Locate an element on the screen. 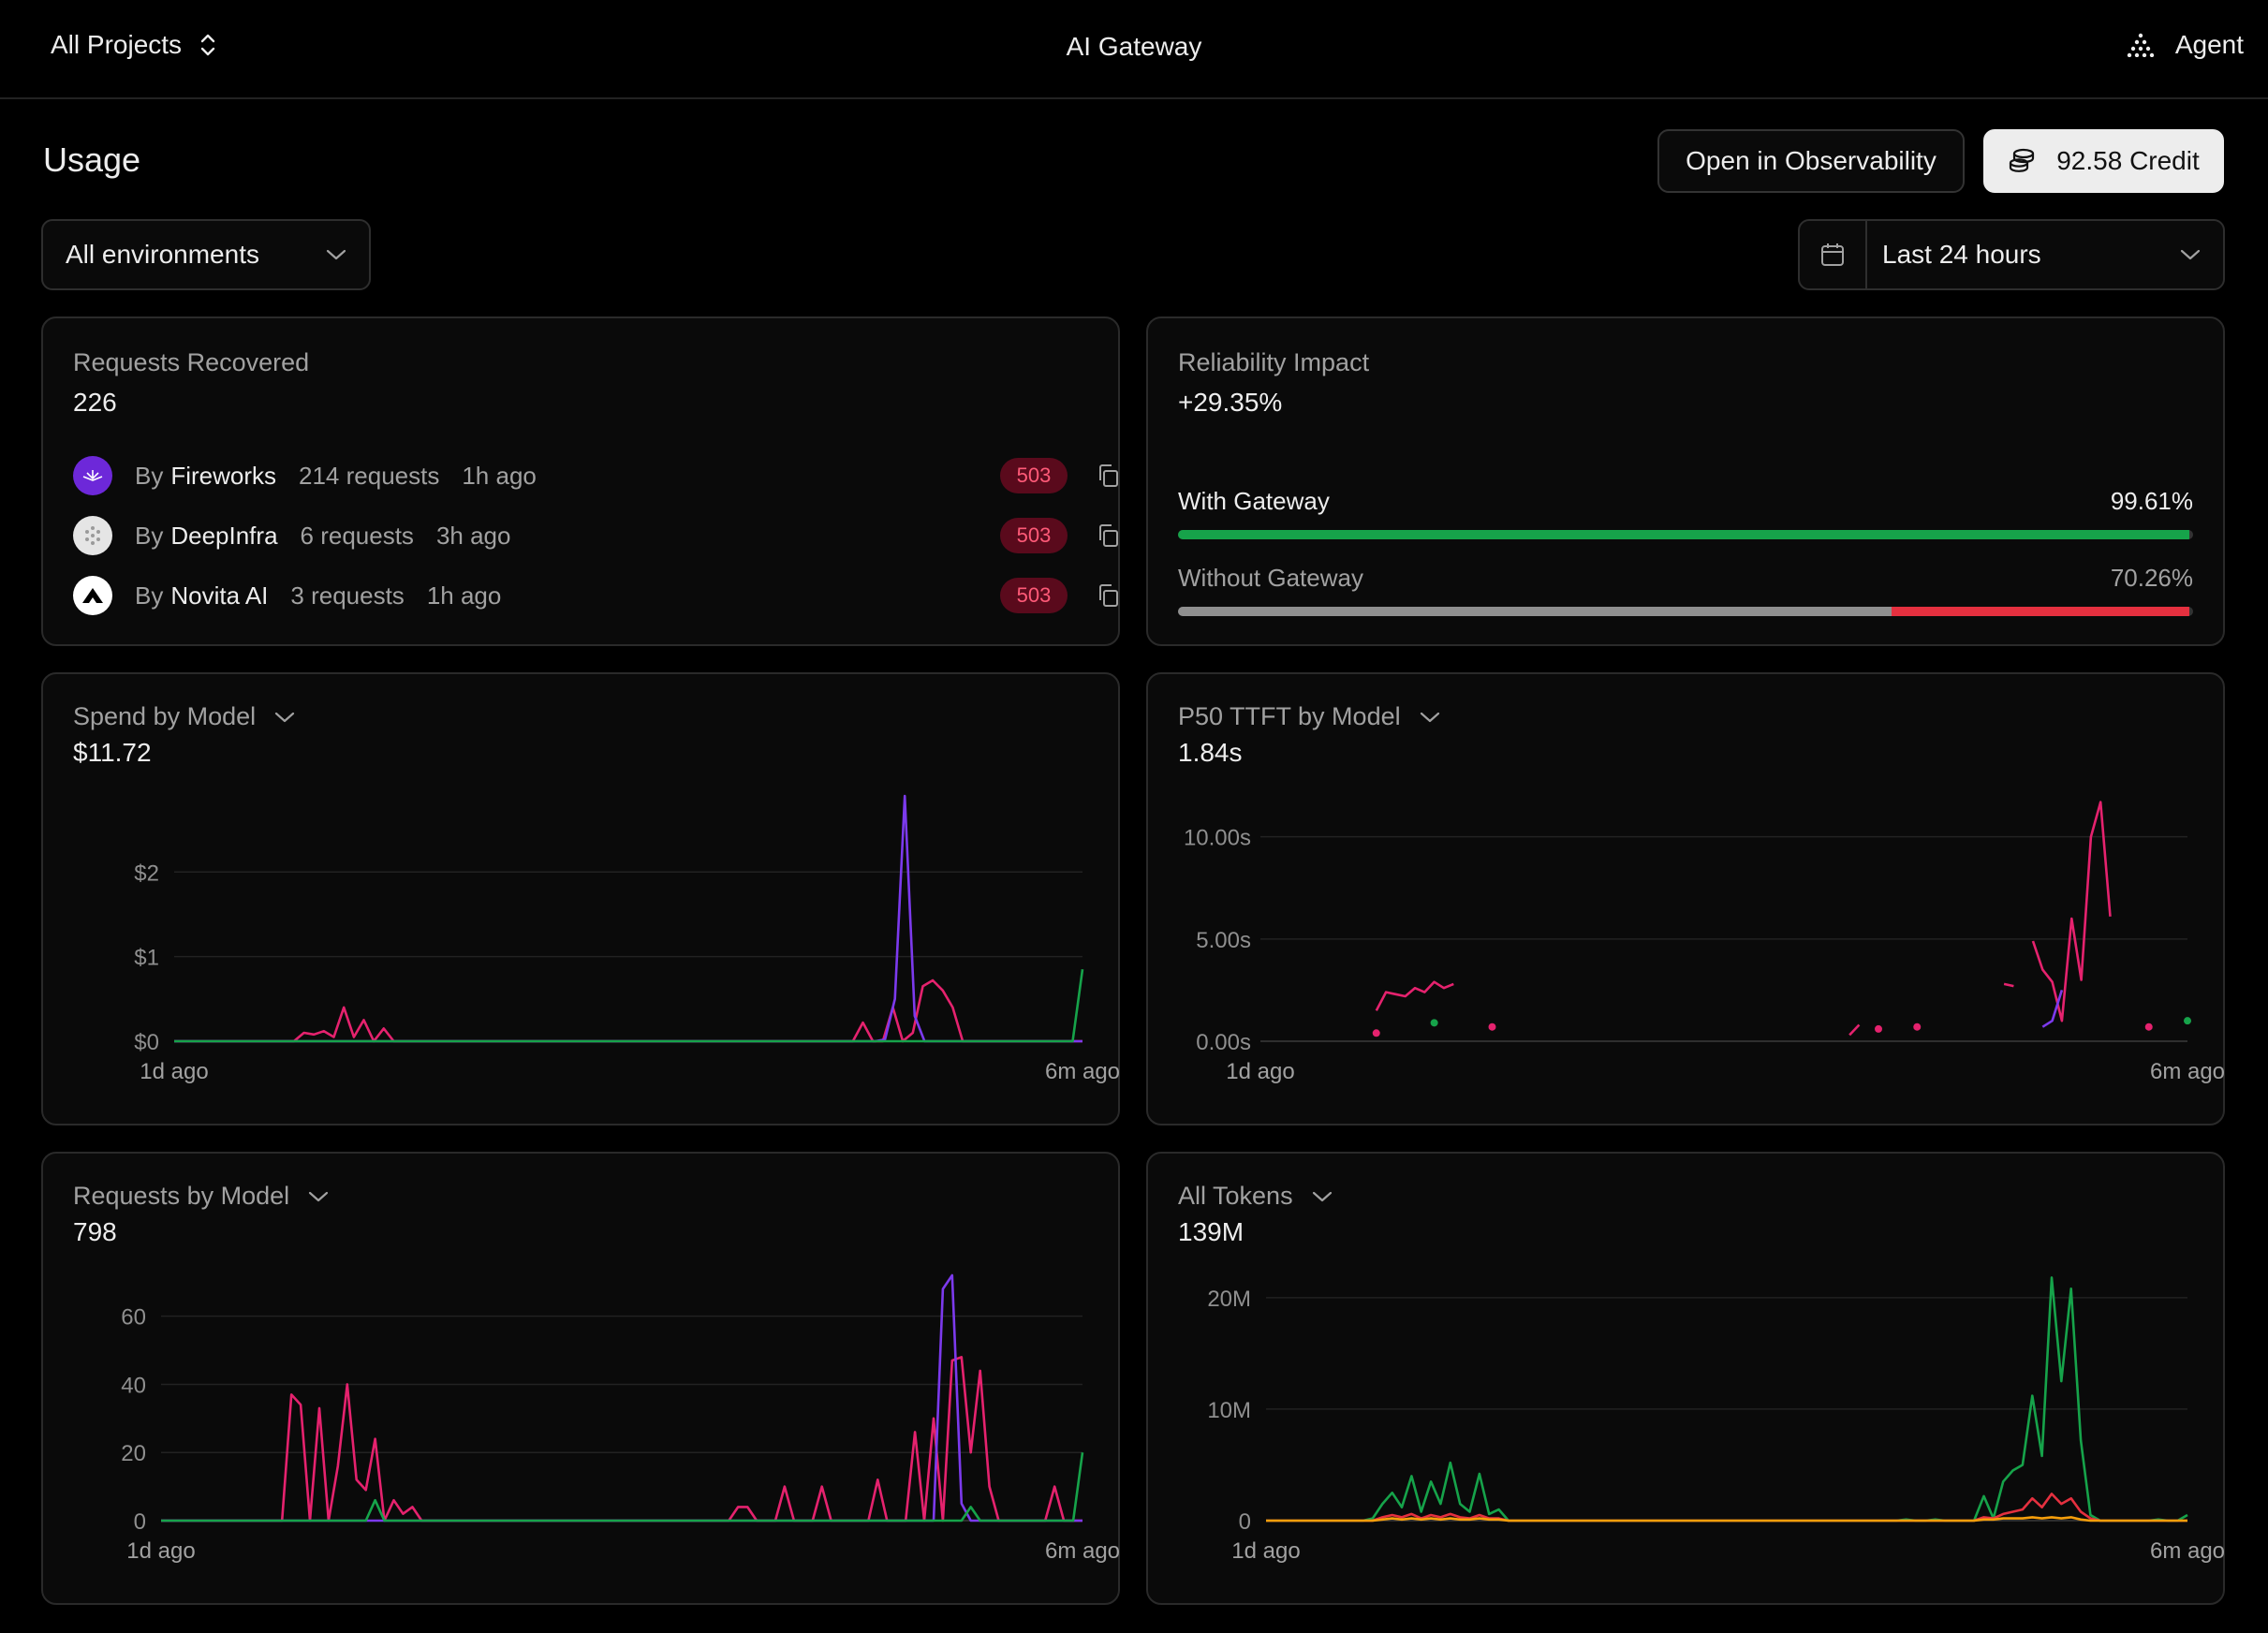 The width and height of the screenshot is (2268, 1633). requests-recovered-value: 226 is located at coordinates (95, 402).